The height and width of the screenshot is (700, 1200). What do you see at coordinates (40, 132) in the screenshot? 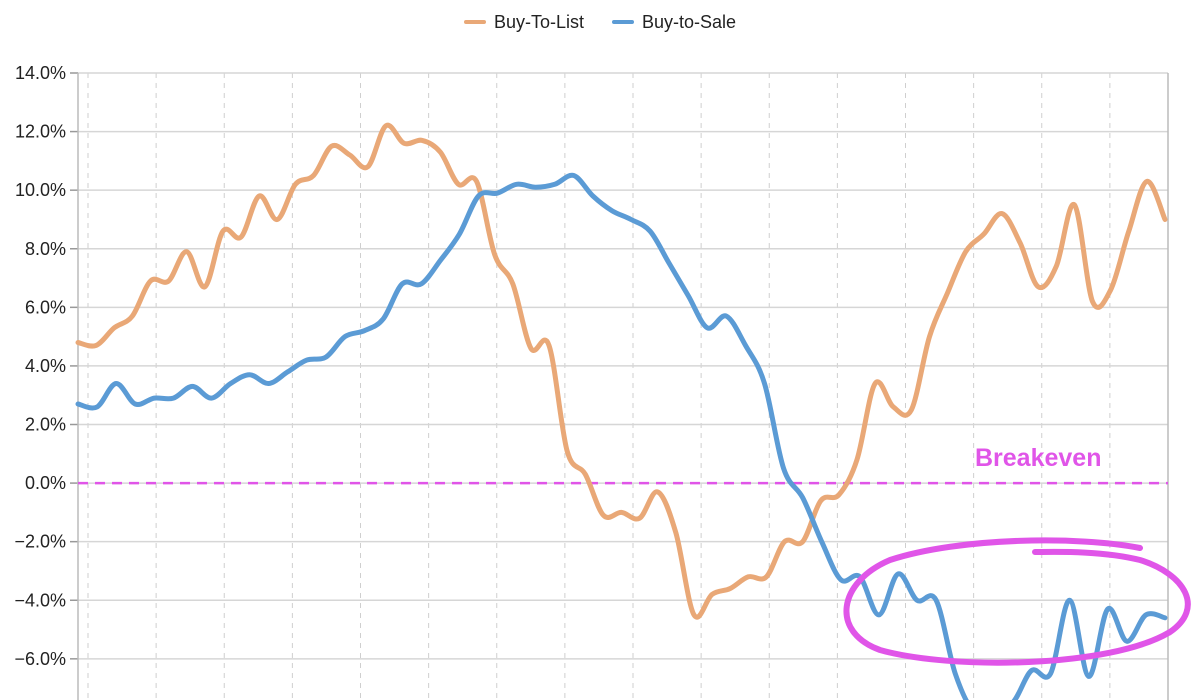
I see `y-tick-label: 12.0%` at bounding box center [40, 132].